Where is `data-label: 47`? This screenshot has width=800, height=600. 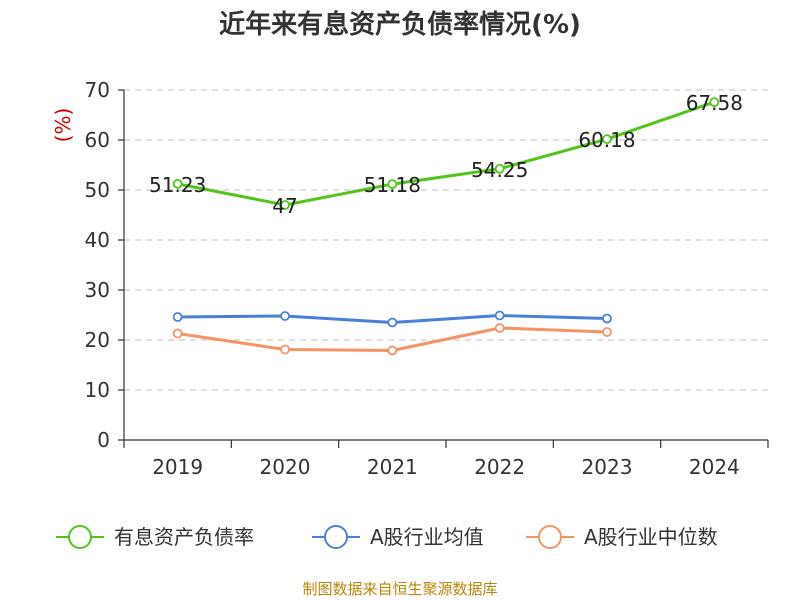 data-label: 47 is located at coordinates (284, 206).